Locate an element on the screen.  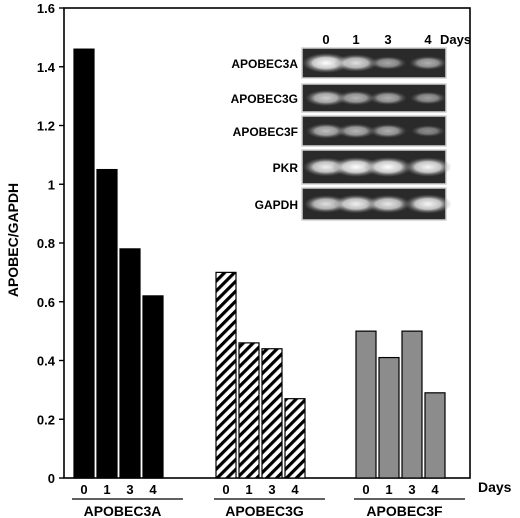
gel-day-header: 0 is located at coordinates (325, 39).